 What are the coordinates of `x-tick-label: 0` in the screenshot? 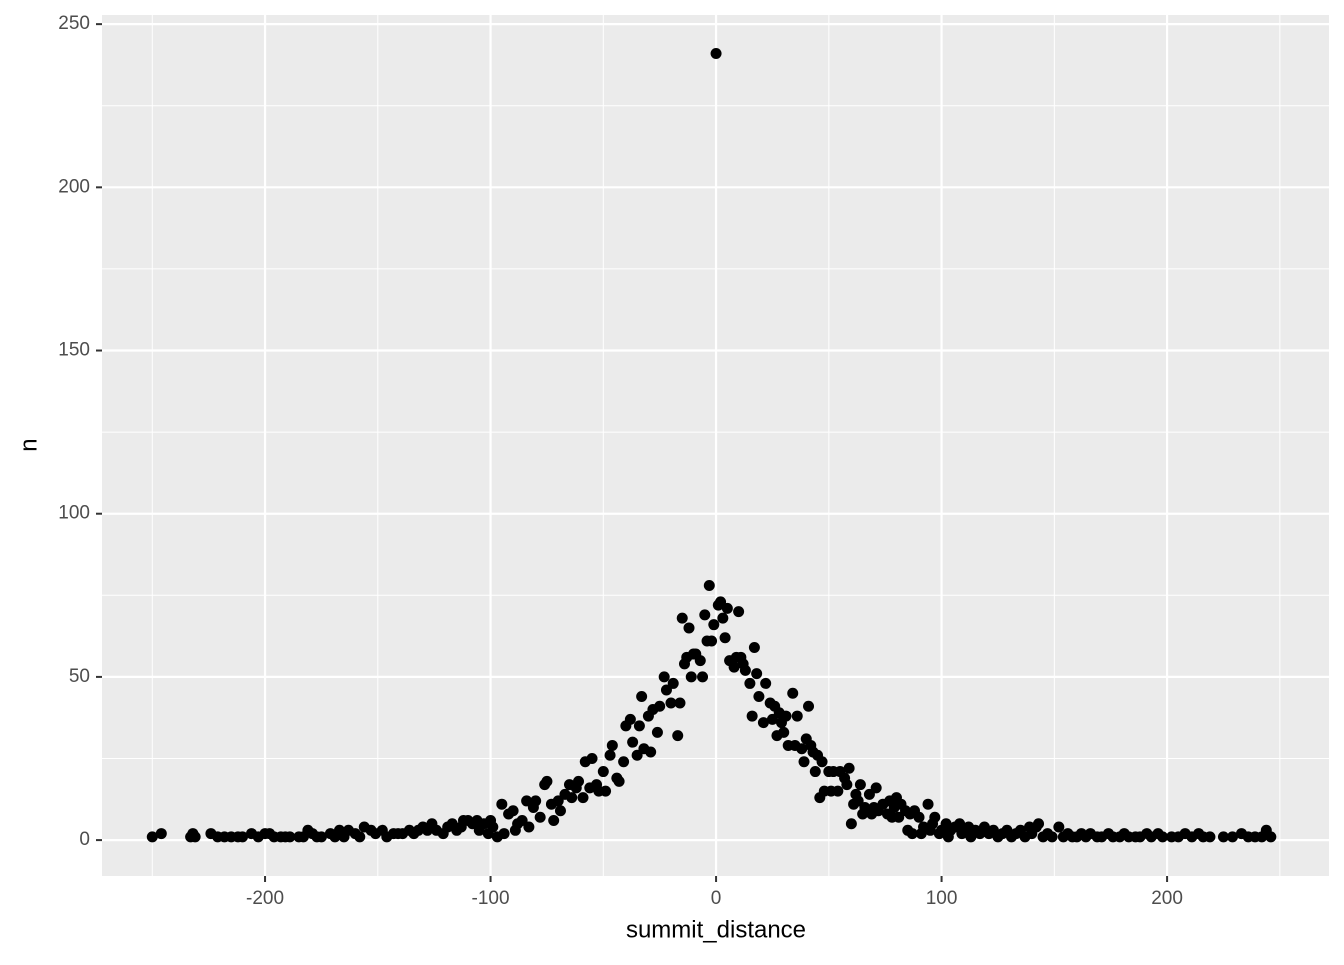 It's located at (716, 898).